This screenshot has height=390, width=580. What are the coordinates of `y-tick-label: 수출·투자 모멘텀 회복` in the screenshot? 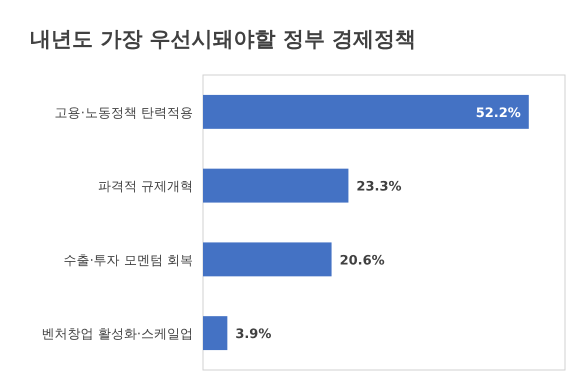 It's located at (128, 260).